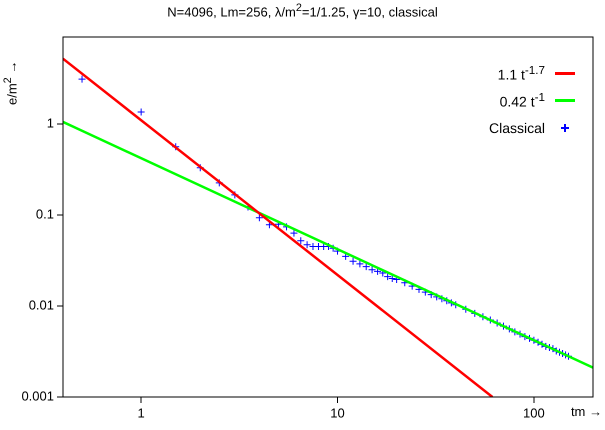  I want to click on y-tick-label: 0.001, so click(37, 396).